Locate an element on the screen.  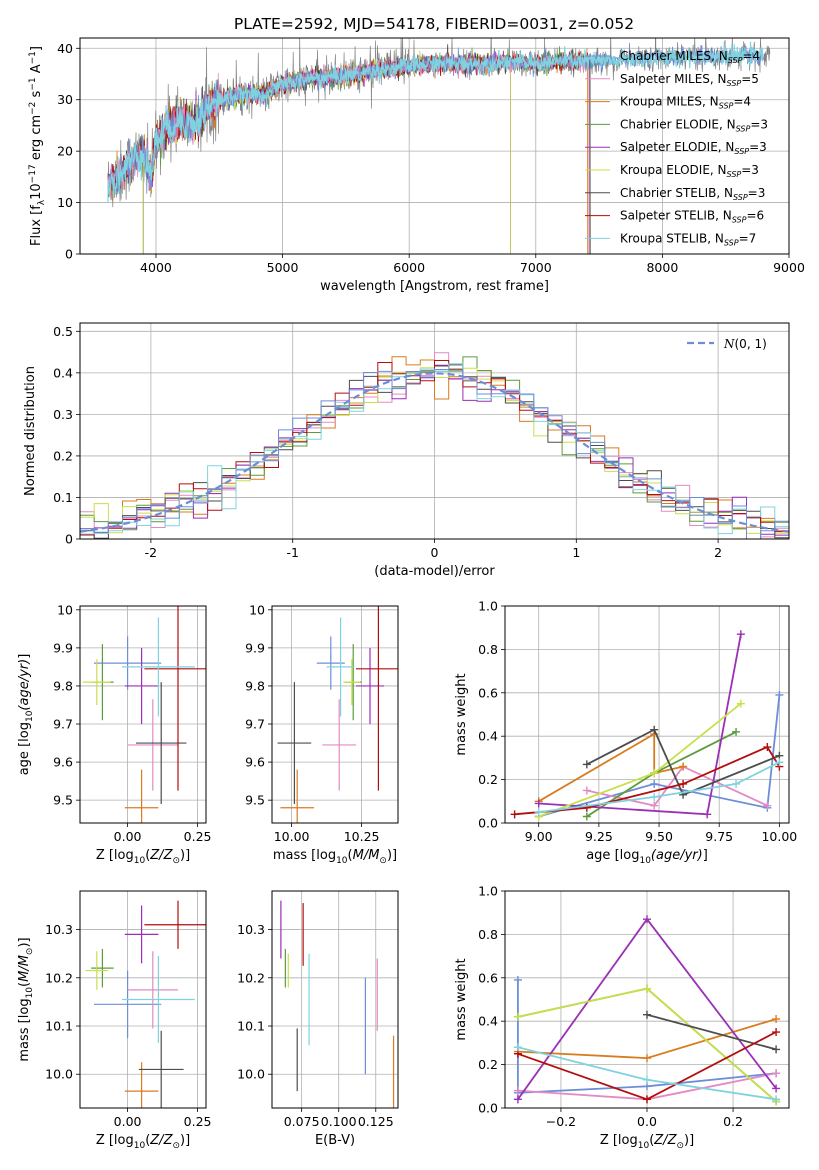
x-tick-label: -2 is located at coordinates (151, 552).